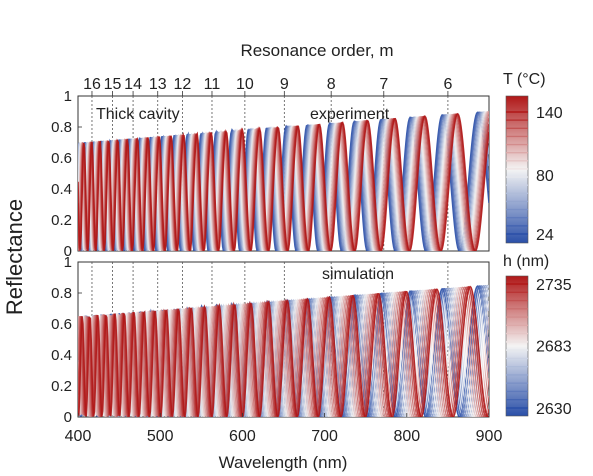 Image resolution: width=593 pixels, height=476 pixels. What do you see at coordinates (284, 84) in the screenshot?
I see `order-label-9: 9` at bounding box center [284, 84].